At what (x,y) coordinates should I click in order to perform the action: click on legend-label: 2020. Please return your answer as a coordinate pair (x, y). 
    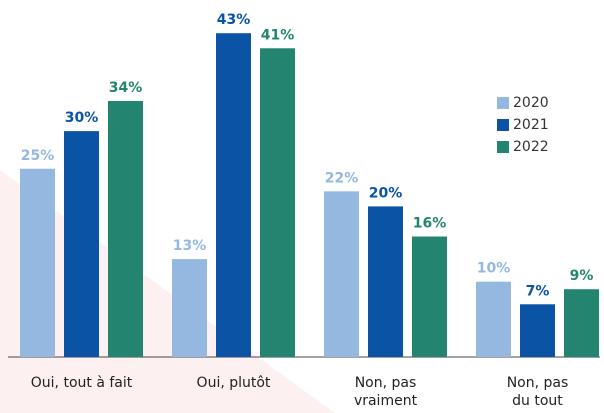
    Looking at the image, I should click on (531, 103).